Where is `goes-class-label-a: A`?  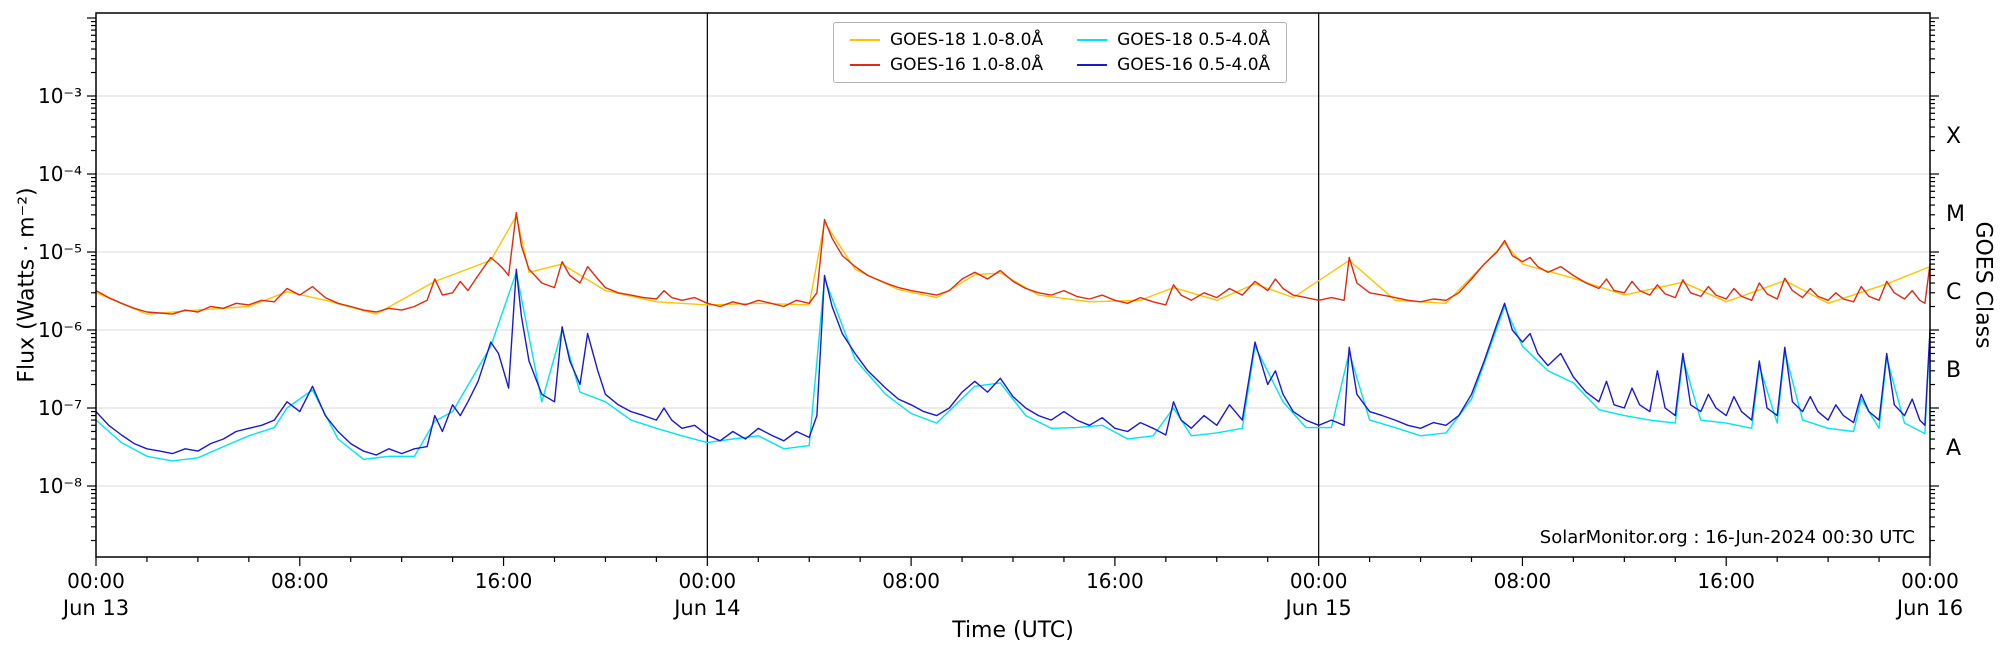
goes-class-label-a: A is located at coordinates (1953, 448).